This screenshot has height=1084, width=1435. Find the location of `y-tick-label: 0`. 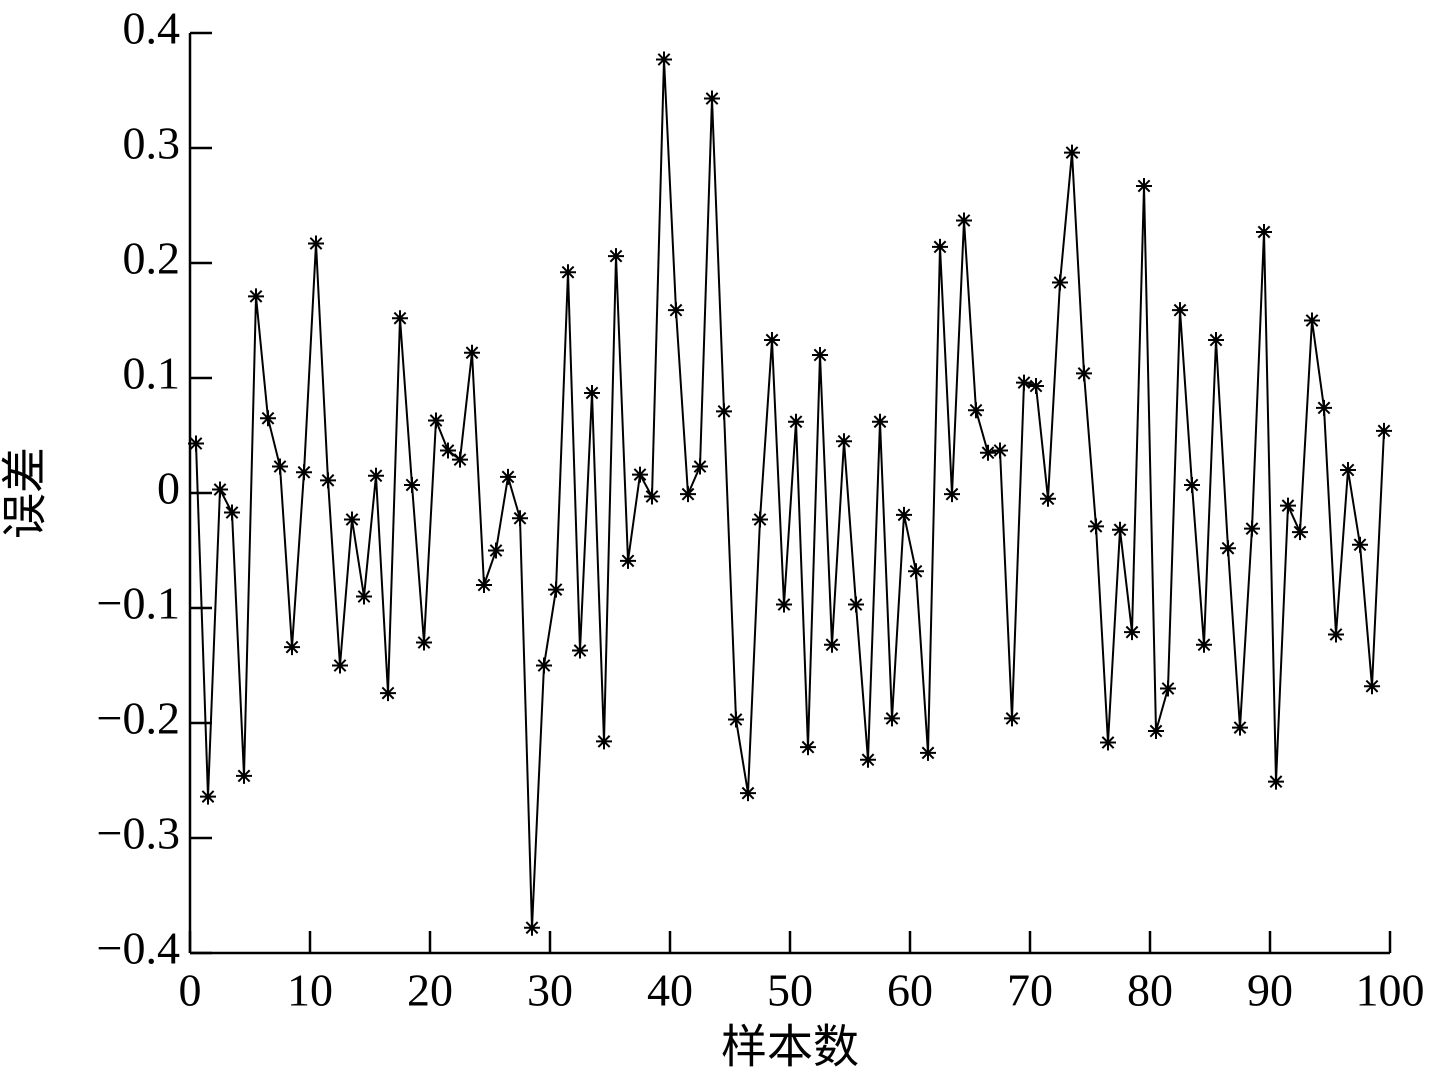

y-tick-label: 0 is located at coordinates (168, 488).